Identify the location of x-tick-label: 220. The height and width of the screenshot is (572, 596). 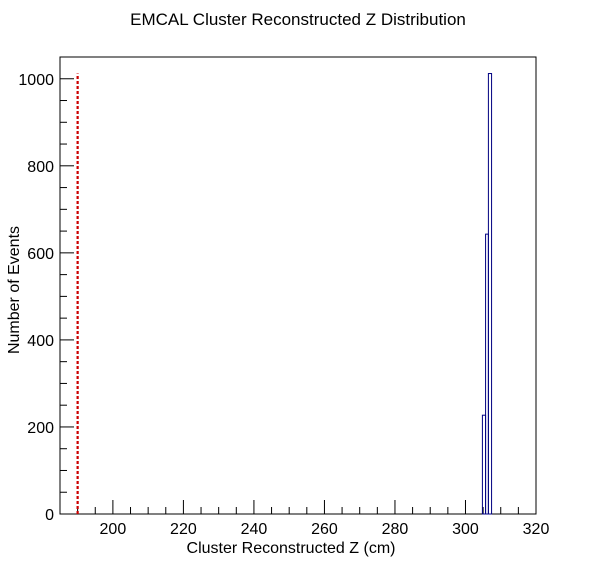
(183, 529).